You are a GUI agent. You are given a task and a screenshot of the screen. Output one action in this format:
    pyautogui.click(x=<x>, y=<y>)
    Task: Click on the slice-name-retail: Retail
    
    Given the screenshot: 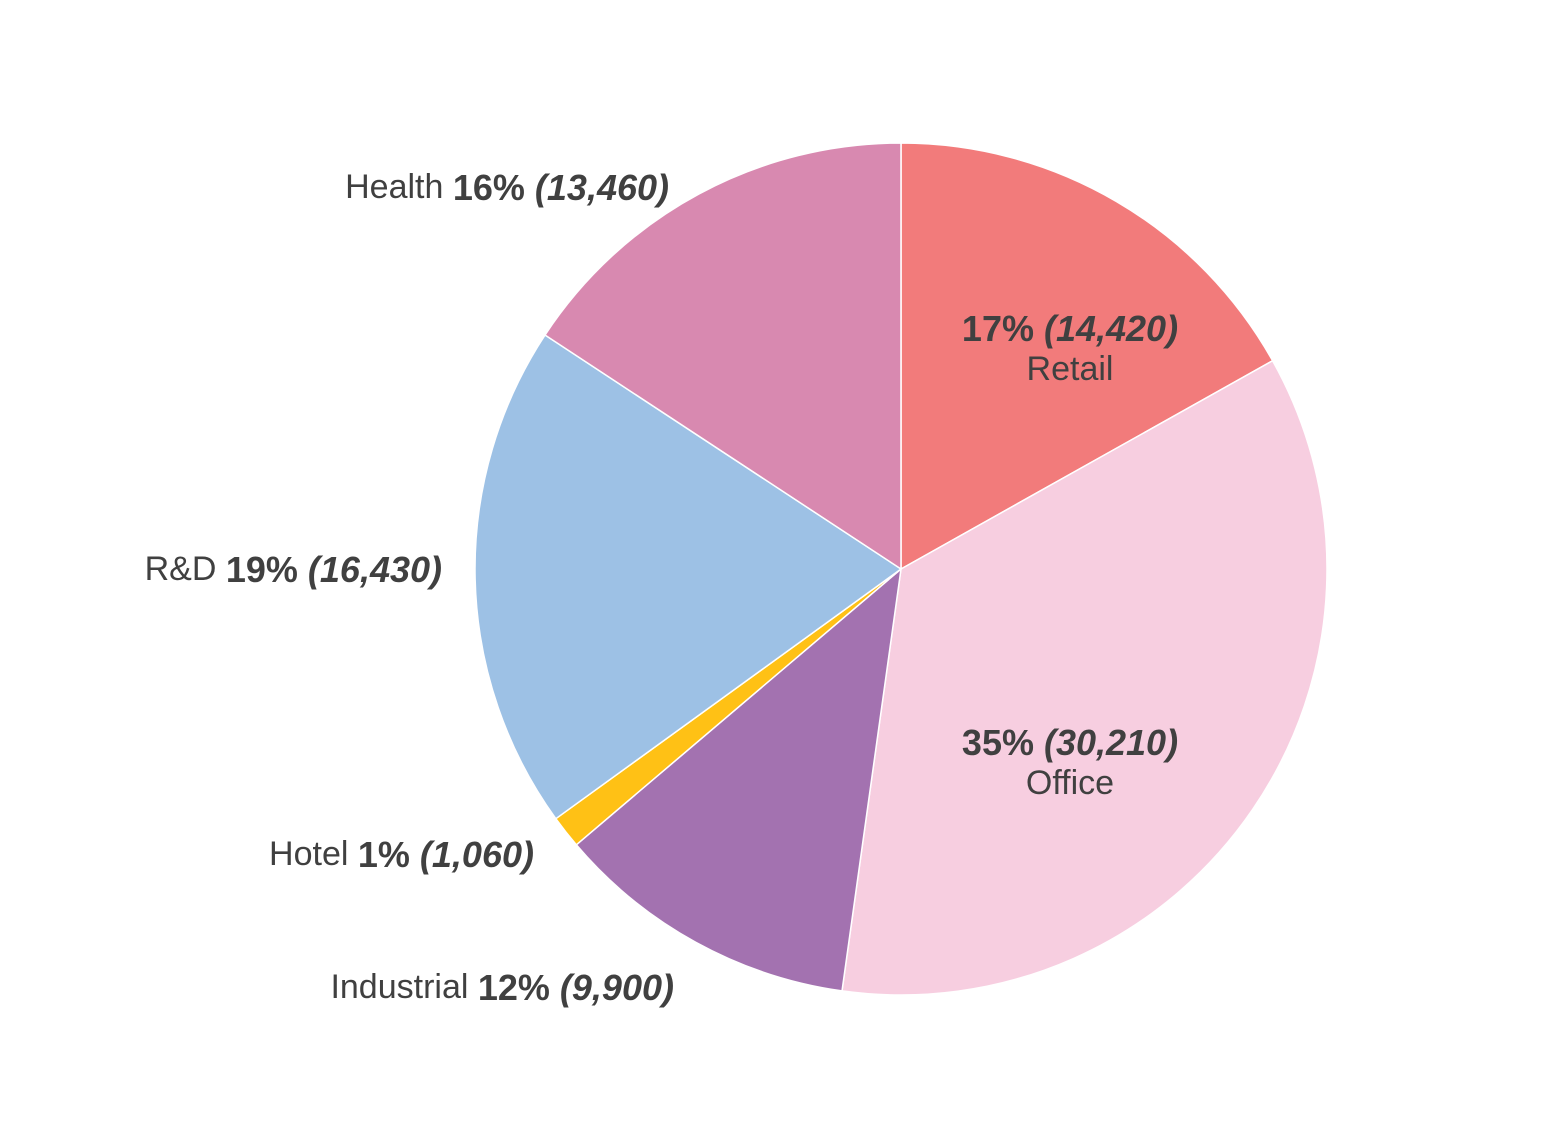 What is the action you would take?
    pyautogui.click(x=1070, y=369)
    